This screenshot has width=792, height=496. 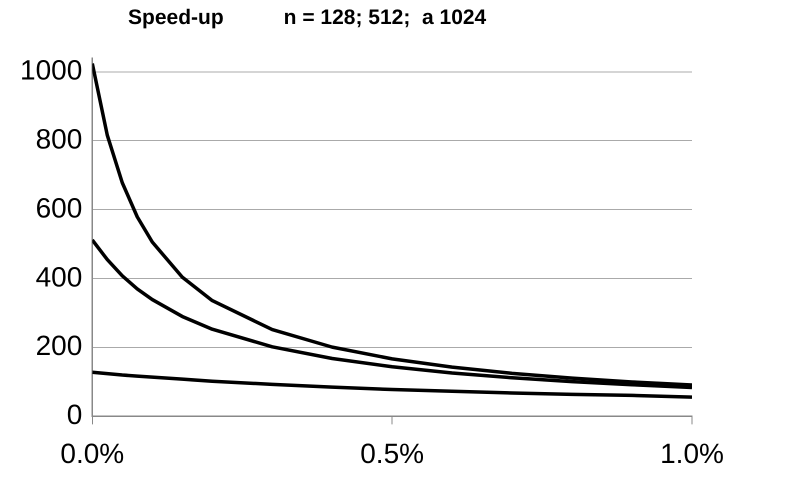 I want to click on chart-title: Speed-up, so click(x=176, y=17).